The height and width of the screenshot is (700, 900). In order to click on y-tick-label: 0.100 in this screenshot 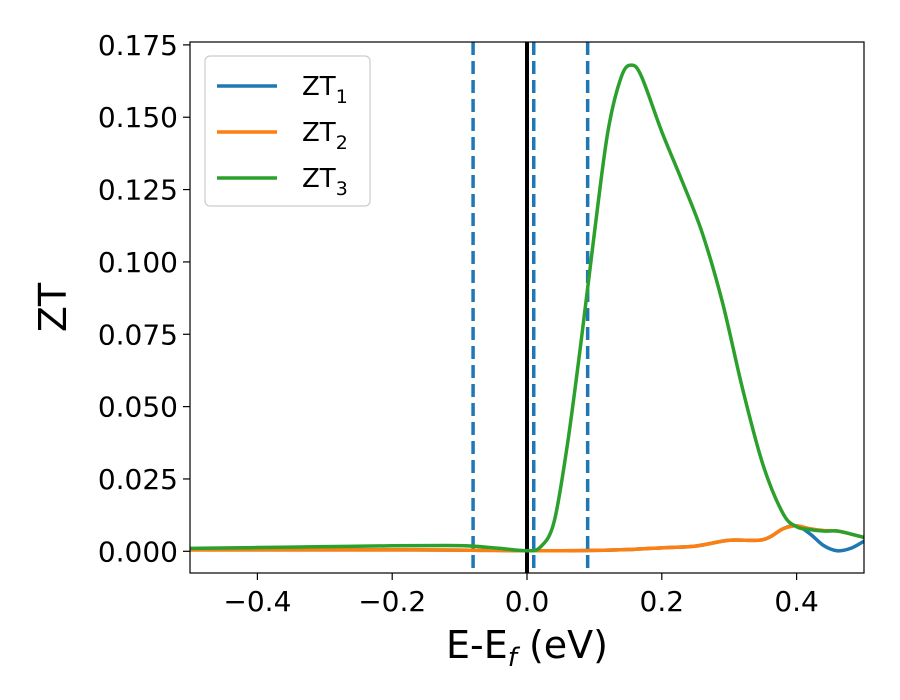, I will do `click(138, 262)`.